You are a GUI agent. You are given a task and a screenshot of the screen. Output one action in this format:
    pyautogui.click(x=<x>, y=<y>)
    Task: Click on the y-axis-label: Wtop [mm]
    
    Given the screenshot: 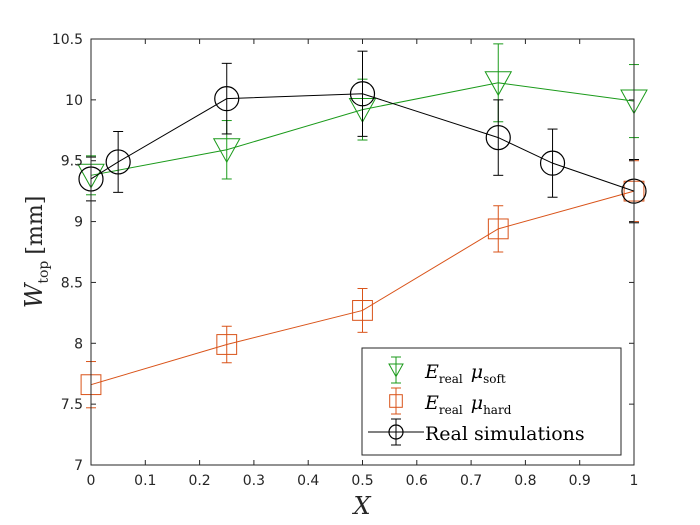 What is the action you would take?
    pyautogui.click(x=36, y=252)
    